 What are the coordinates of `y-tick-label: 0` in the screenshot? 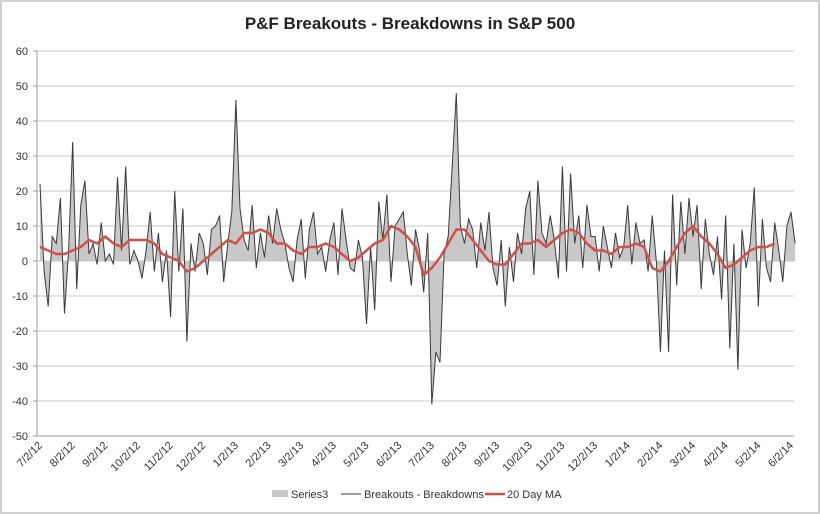 It's located at (25, 262).